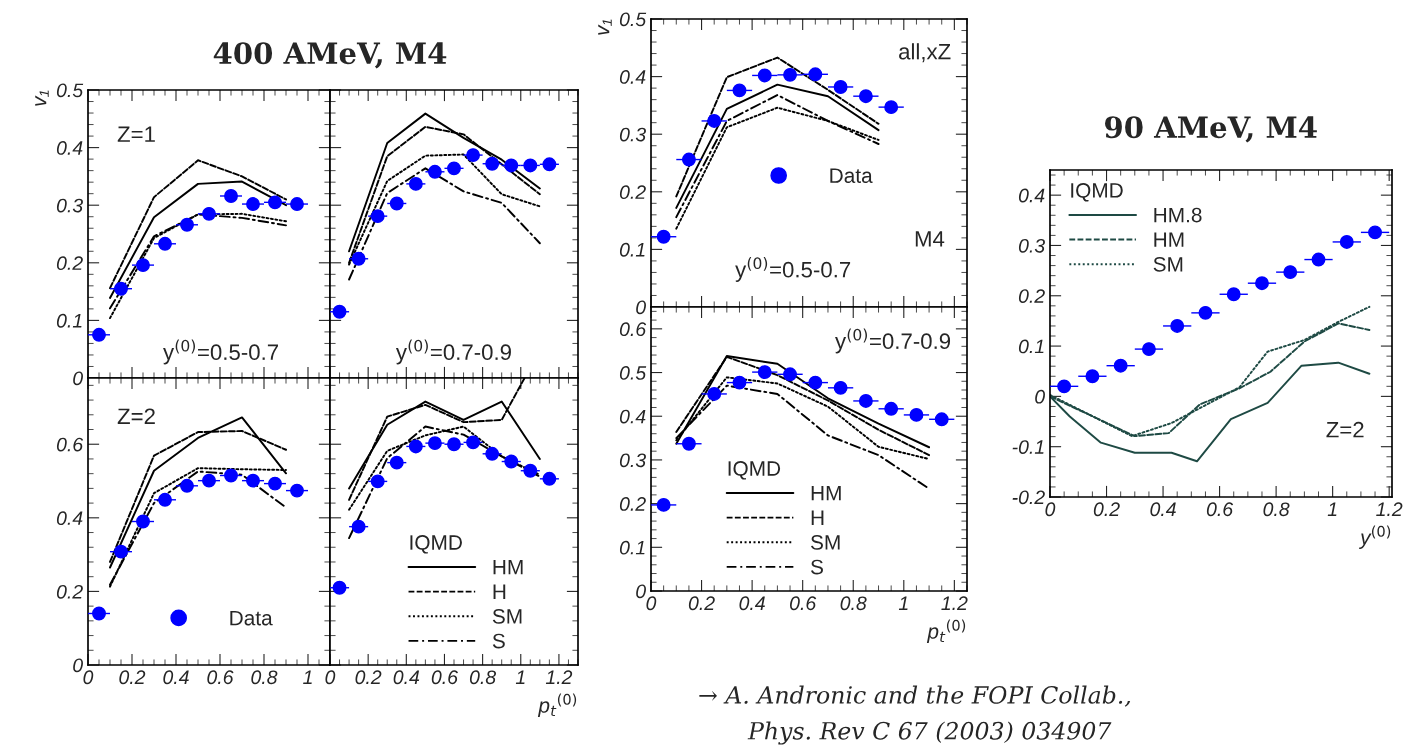  I want to click on y-tick-label: -0.2, so click(1028, 497).